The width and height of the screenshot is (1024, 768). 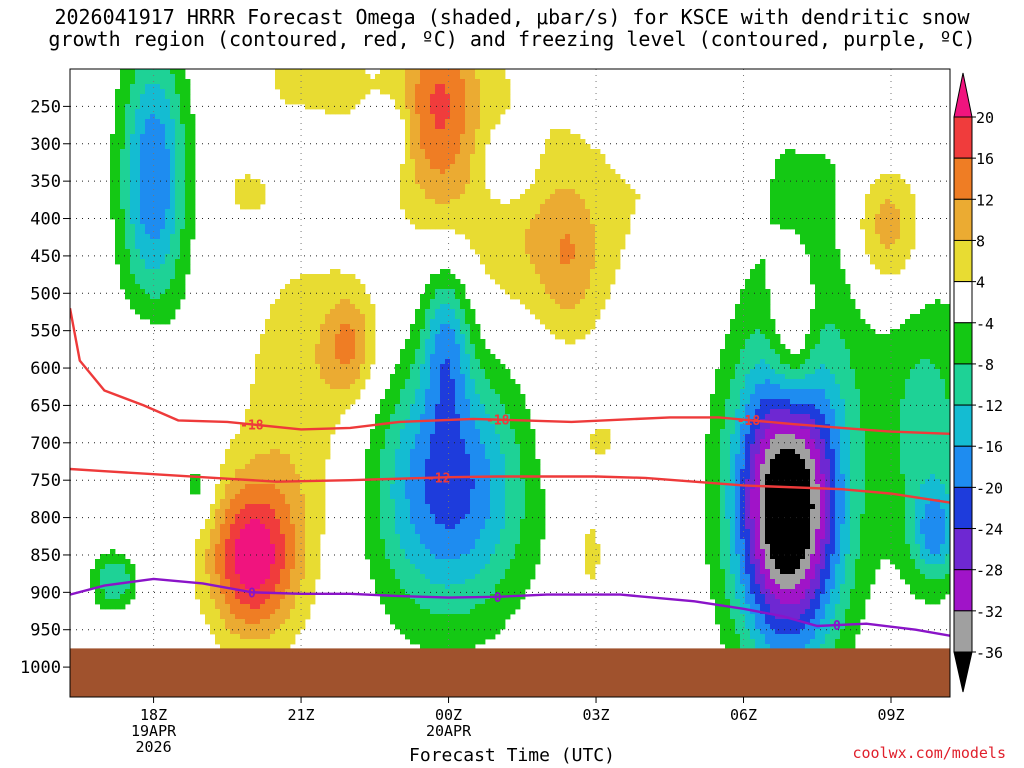 I want to click on omega-cell-1907, so click(x=508, y=227).